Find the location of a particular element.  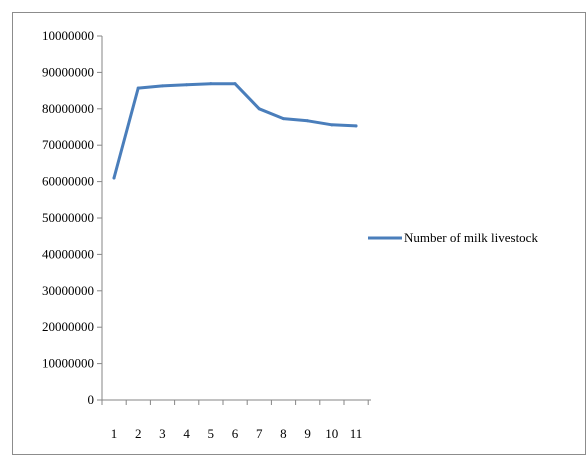

x-tick-label: 9 is located at coordinates (307, 433).